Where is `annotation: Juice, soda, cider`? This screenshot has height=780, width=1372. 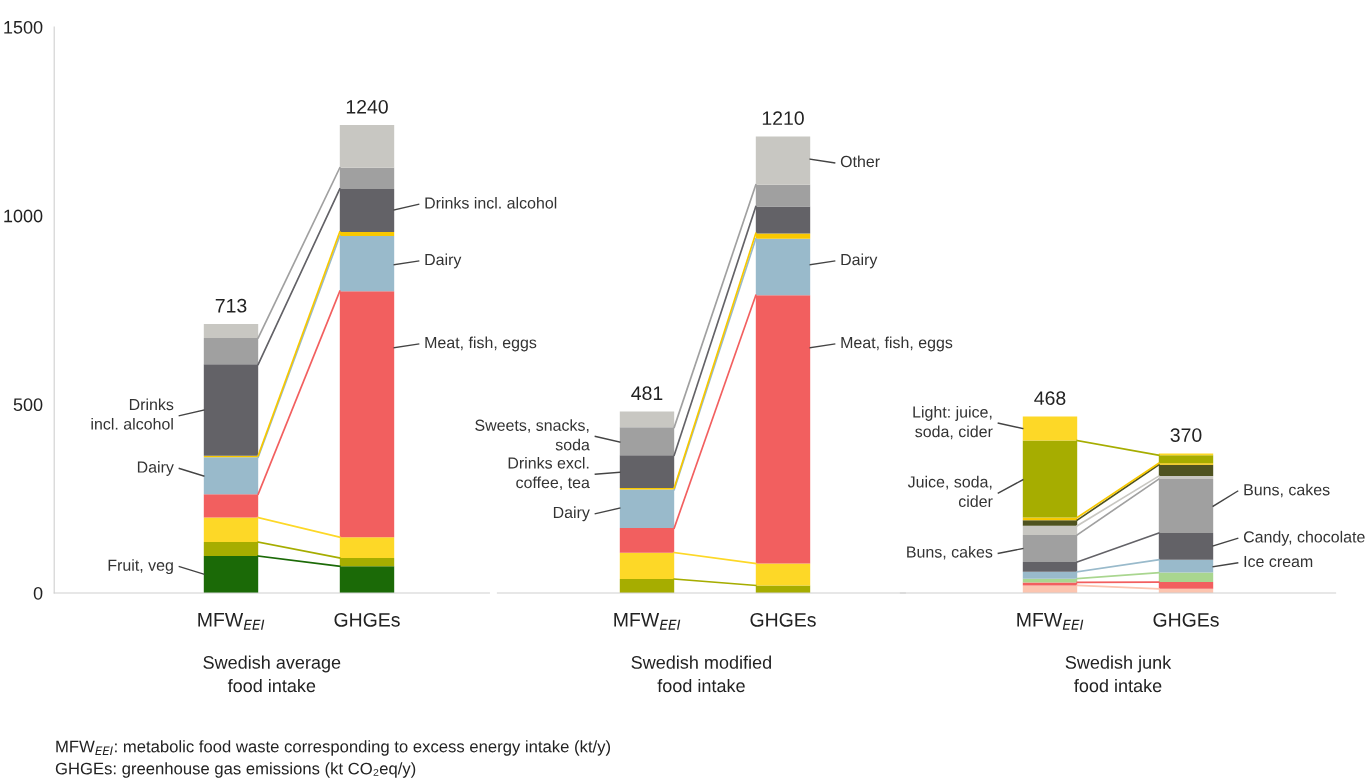
annotation: Juice, soda, cider is located at coordinates (950, 491).